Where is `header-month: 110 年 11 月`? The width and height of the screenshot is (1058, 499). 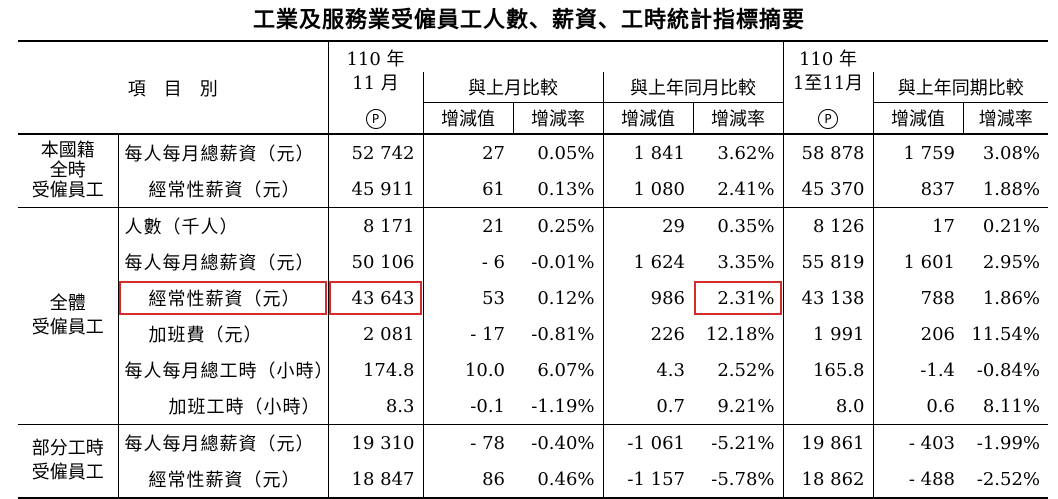 header-month: 110 年 11 月 is located at coordinates (375, 71).